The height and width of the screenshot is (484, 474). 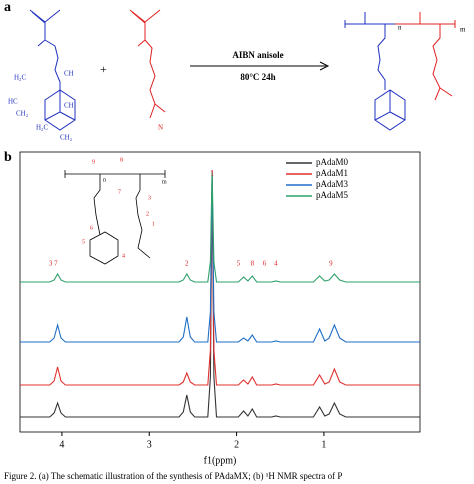 I want to click on legend-label: pAdaM0, so click(x=332, y=162).